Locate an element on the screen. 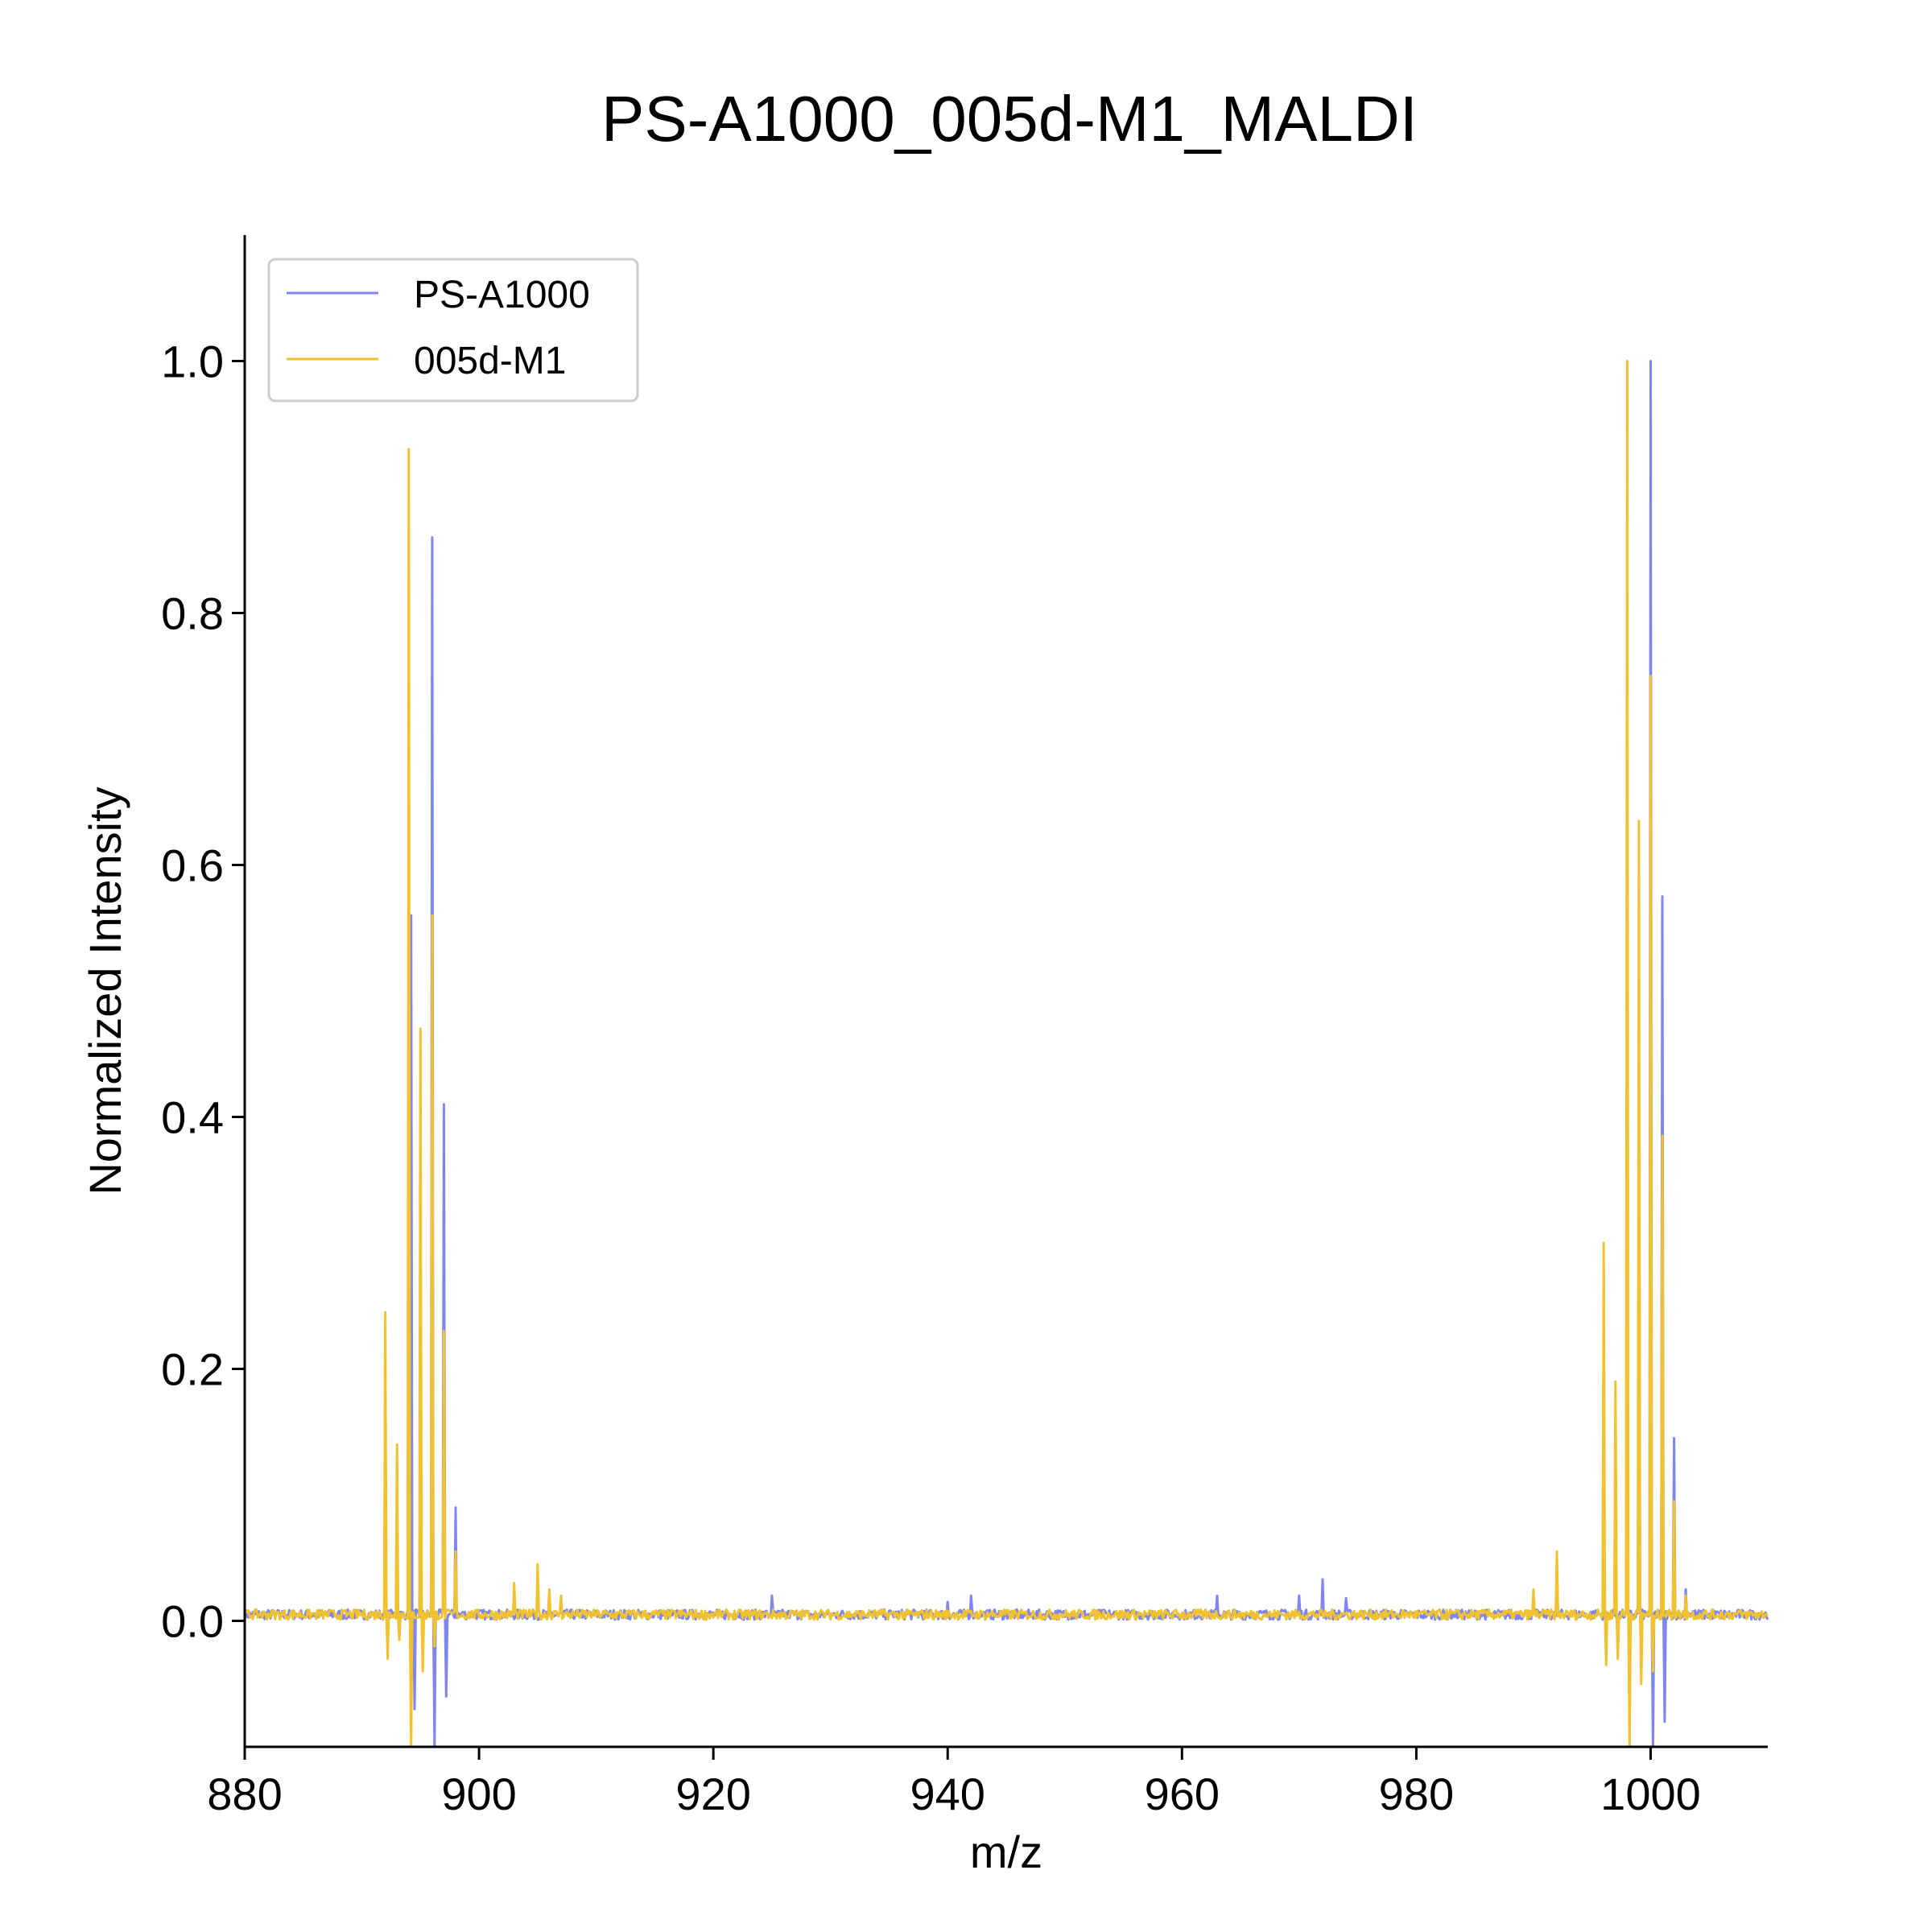 The width and height of the screenshot is (1932, 1932). legend: PS-A1000 005d-M1 is located at coordinates (453, 330).